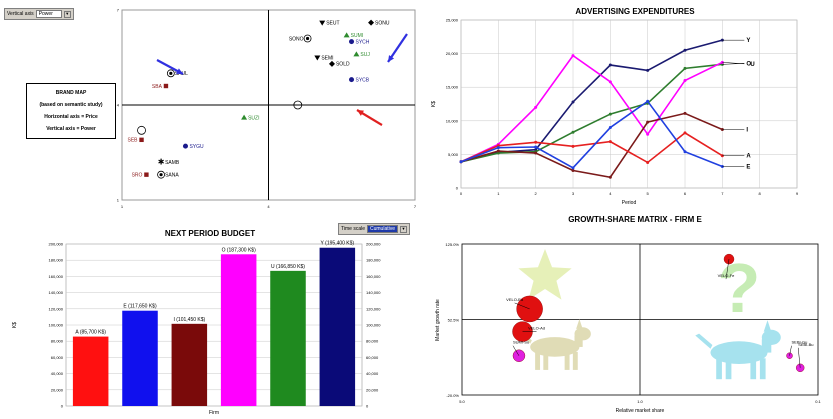 Image resolution: width=833 pixels, height=419 pixels. I want to click on series-label: O, so click(748, 64).